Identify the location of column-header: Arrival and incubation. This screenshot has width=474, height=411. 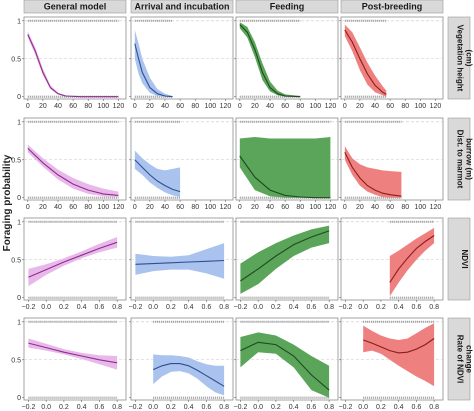
(181, 7).